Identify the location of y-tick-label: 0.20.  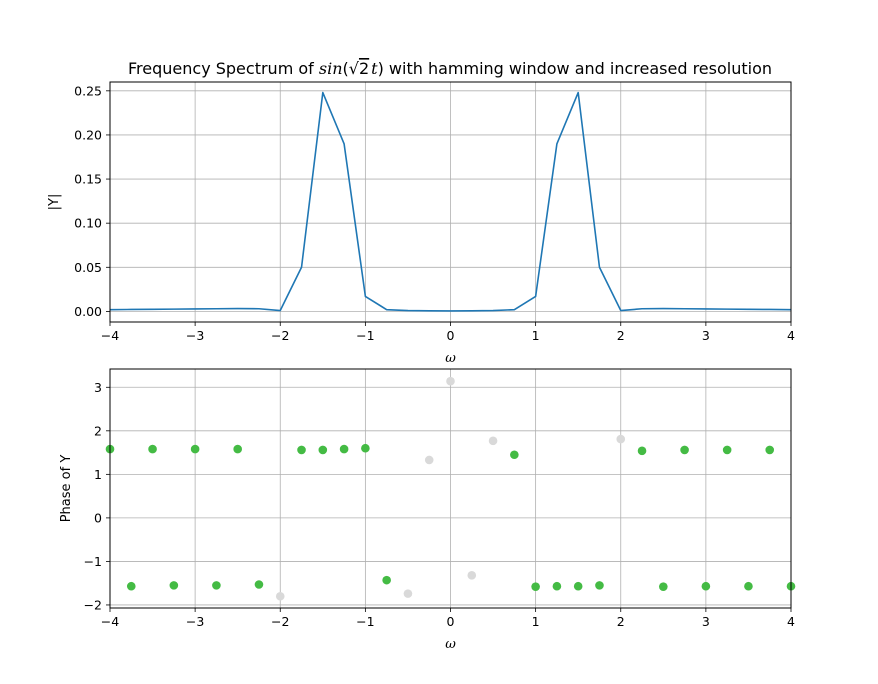
(88, 134).